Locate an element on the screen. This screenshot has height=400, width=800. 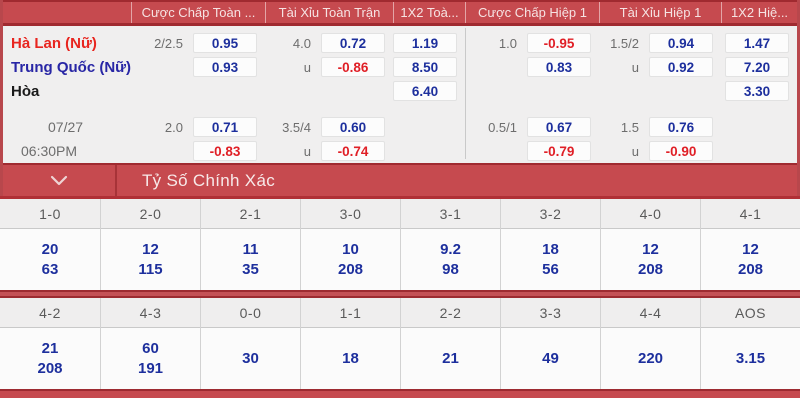
score-cell: 10 208 is located at coordinates (350, 259).